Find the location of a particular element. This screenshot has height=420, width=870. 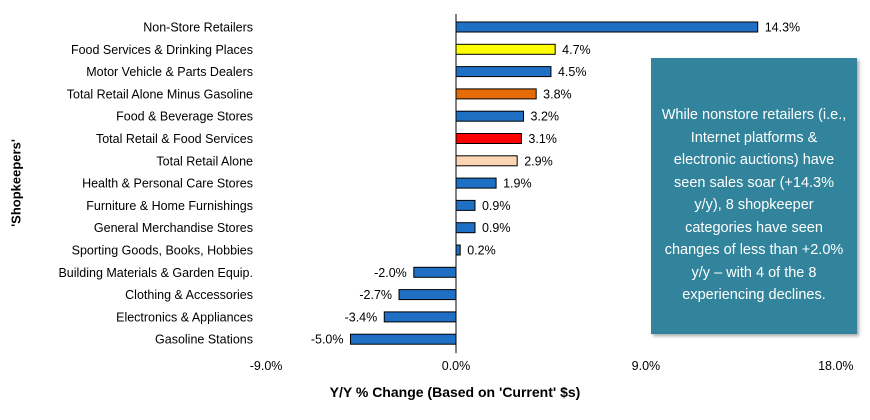

data-label: -2.0% is located at coordinates (390, 273).